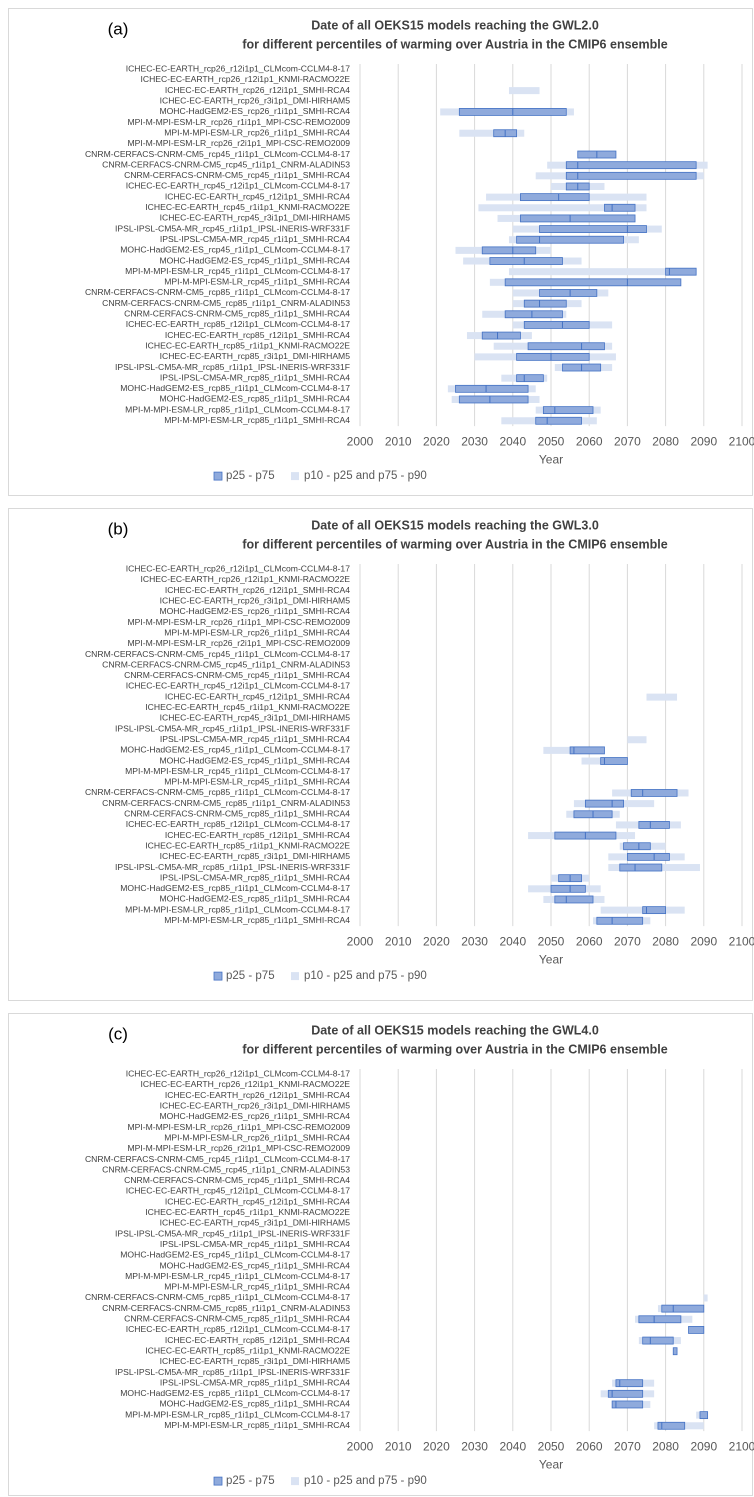 Image resolution: width=754 pixels, height=1497 pixels. What do you see at coordinates (257, 282) in the screenshot?
I see `category-label: MPI-M-MPI-ESM-LR_rcp45_r1i1p1_SMHI-RCA4` at bounding box center [257, 282].